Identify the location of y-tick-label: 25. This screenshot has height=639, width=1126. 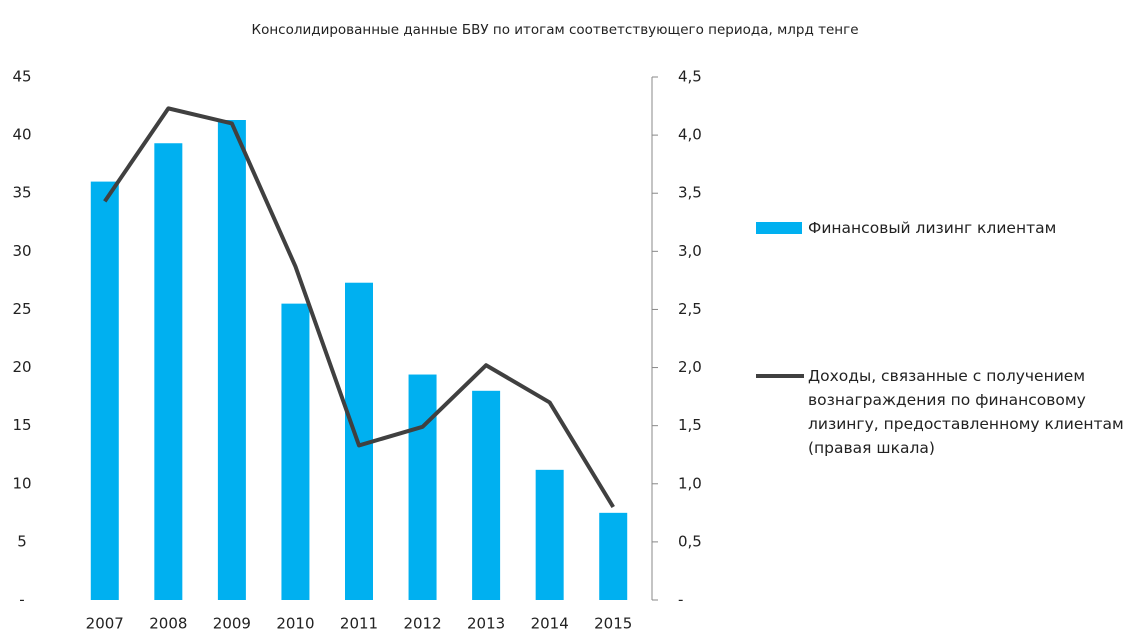
(21, 309).